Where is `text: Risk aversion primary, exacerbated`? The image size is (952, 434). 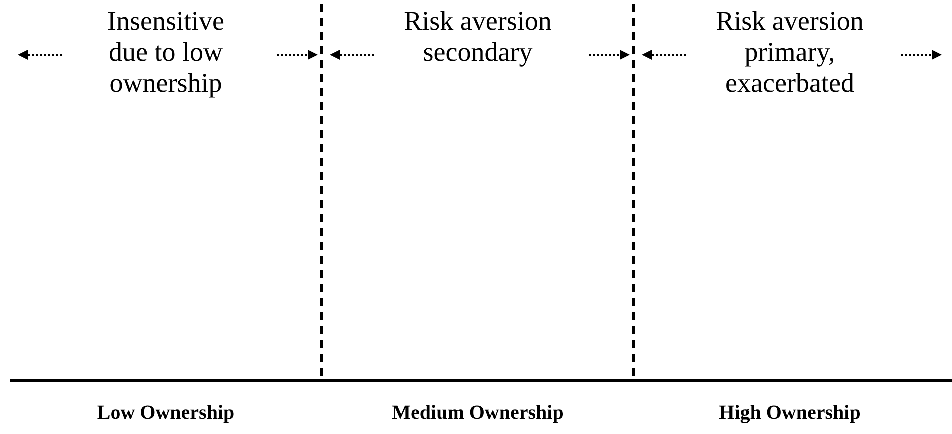
text: Risk aversion primary, exacerbated is located at coordinates (790, 52).